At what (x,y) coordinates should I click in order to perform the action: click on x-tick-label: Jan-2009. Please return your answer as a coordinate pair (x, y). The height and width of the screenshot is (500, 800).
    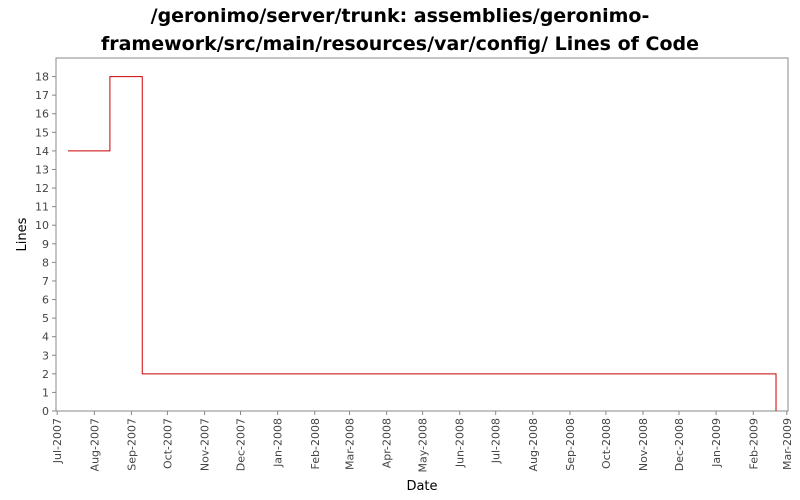
    Looking at the image, I should click on (716, 443).